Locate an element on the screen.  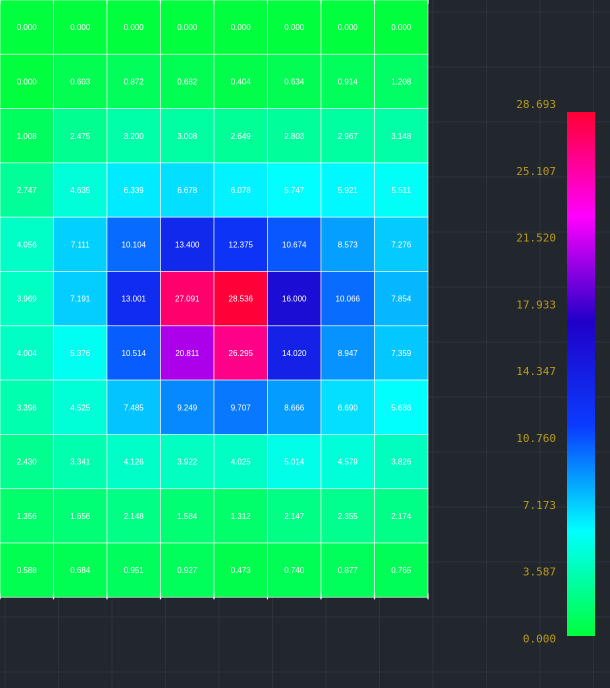
heatmap-cell: 13.400 is located at coordinates (187, 244).